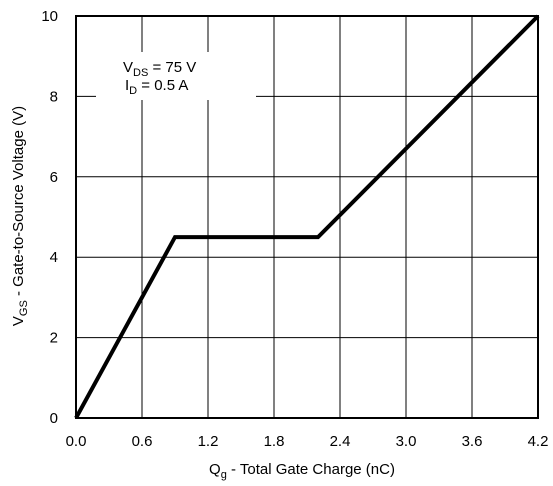 This screenshot has height=486, width=553. I want to click on x-tick-label: 2.4, so click(340, 441).